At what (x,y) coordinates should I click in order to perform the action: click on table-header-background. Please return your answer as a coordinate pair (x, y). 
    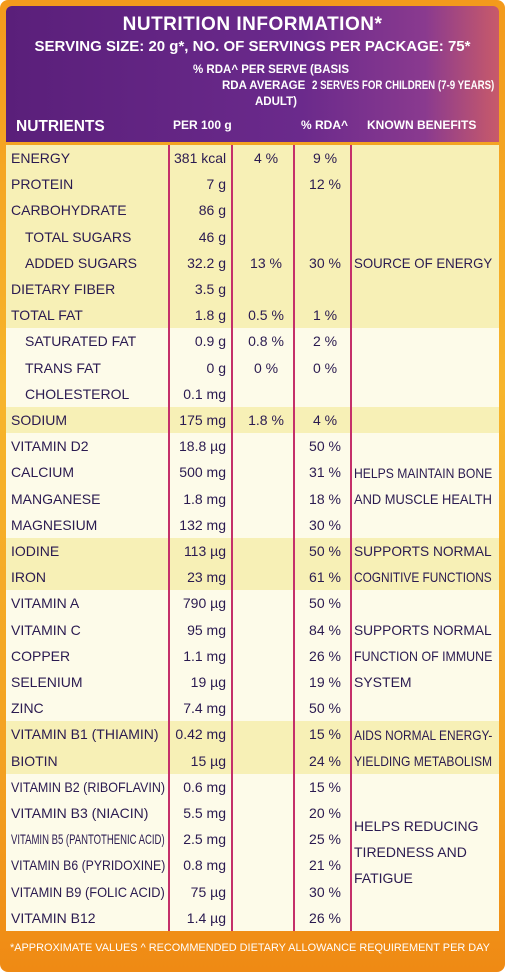
    Looking at the image, I should click on (252, 74).